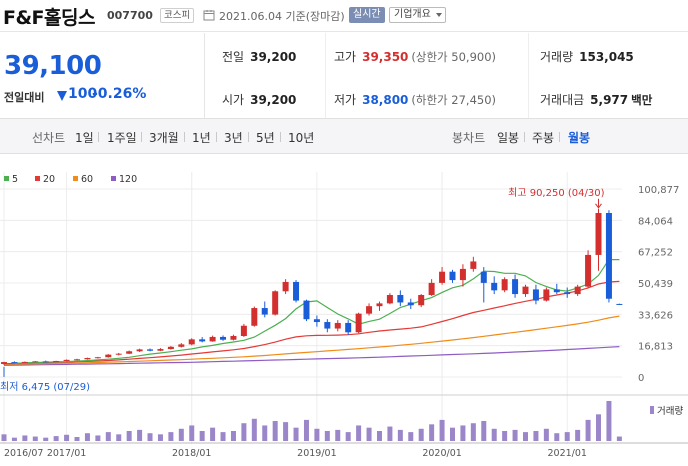 This screenshot has height=466, width=688. What do you see at coordinates (265, 138) in the screenshot?
I see `tab-5y: 5년` at bounding box center [265, 138].